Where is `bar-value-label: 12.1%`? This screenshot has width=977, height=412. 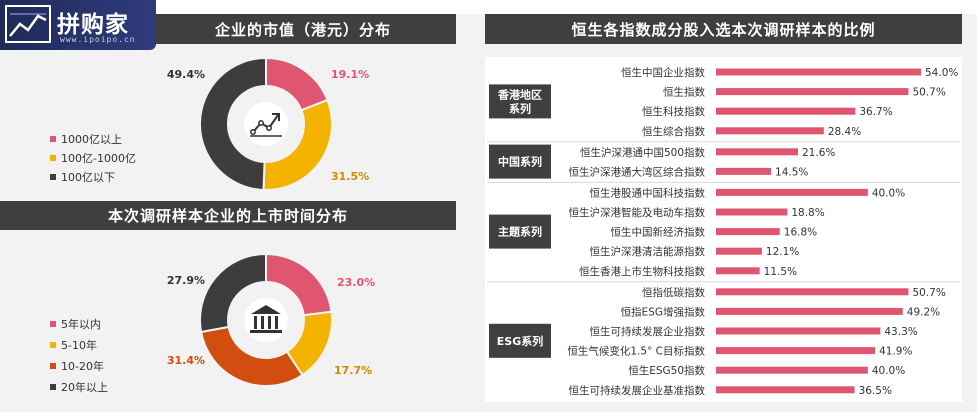 bar-value-label: 12.1% is located at coordinates (782, 252).